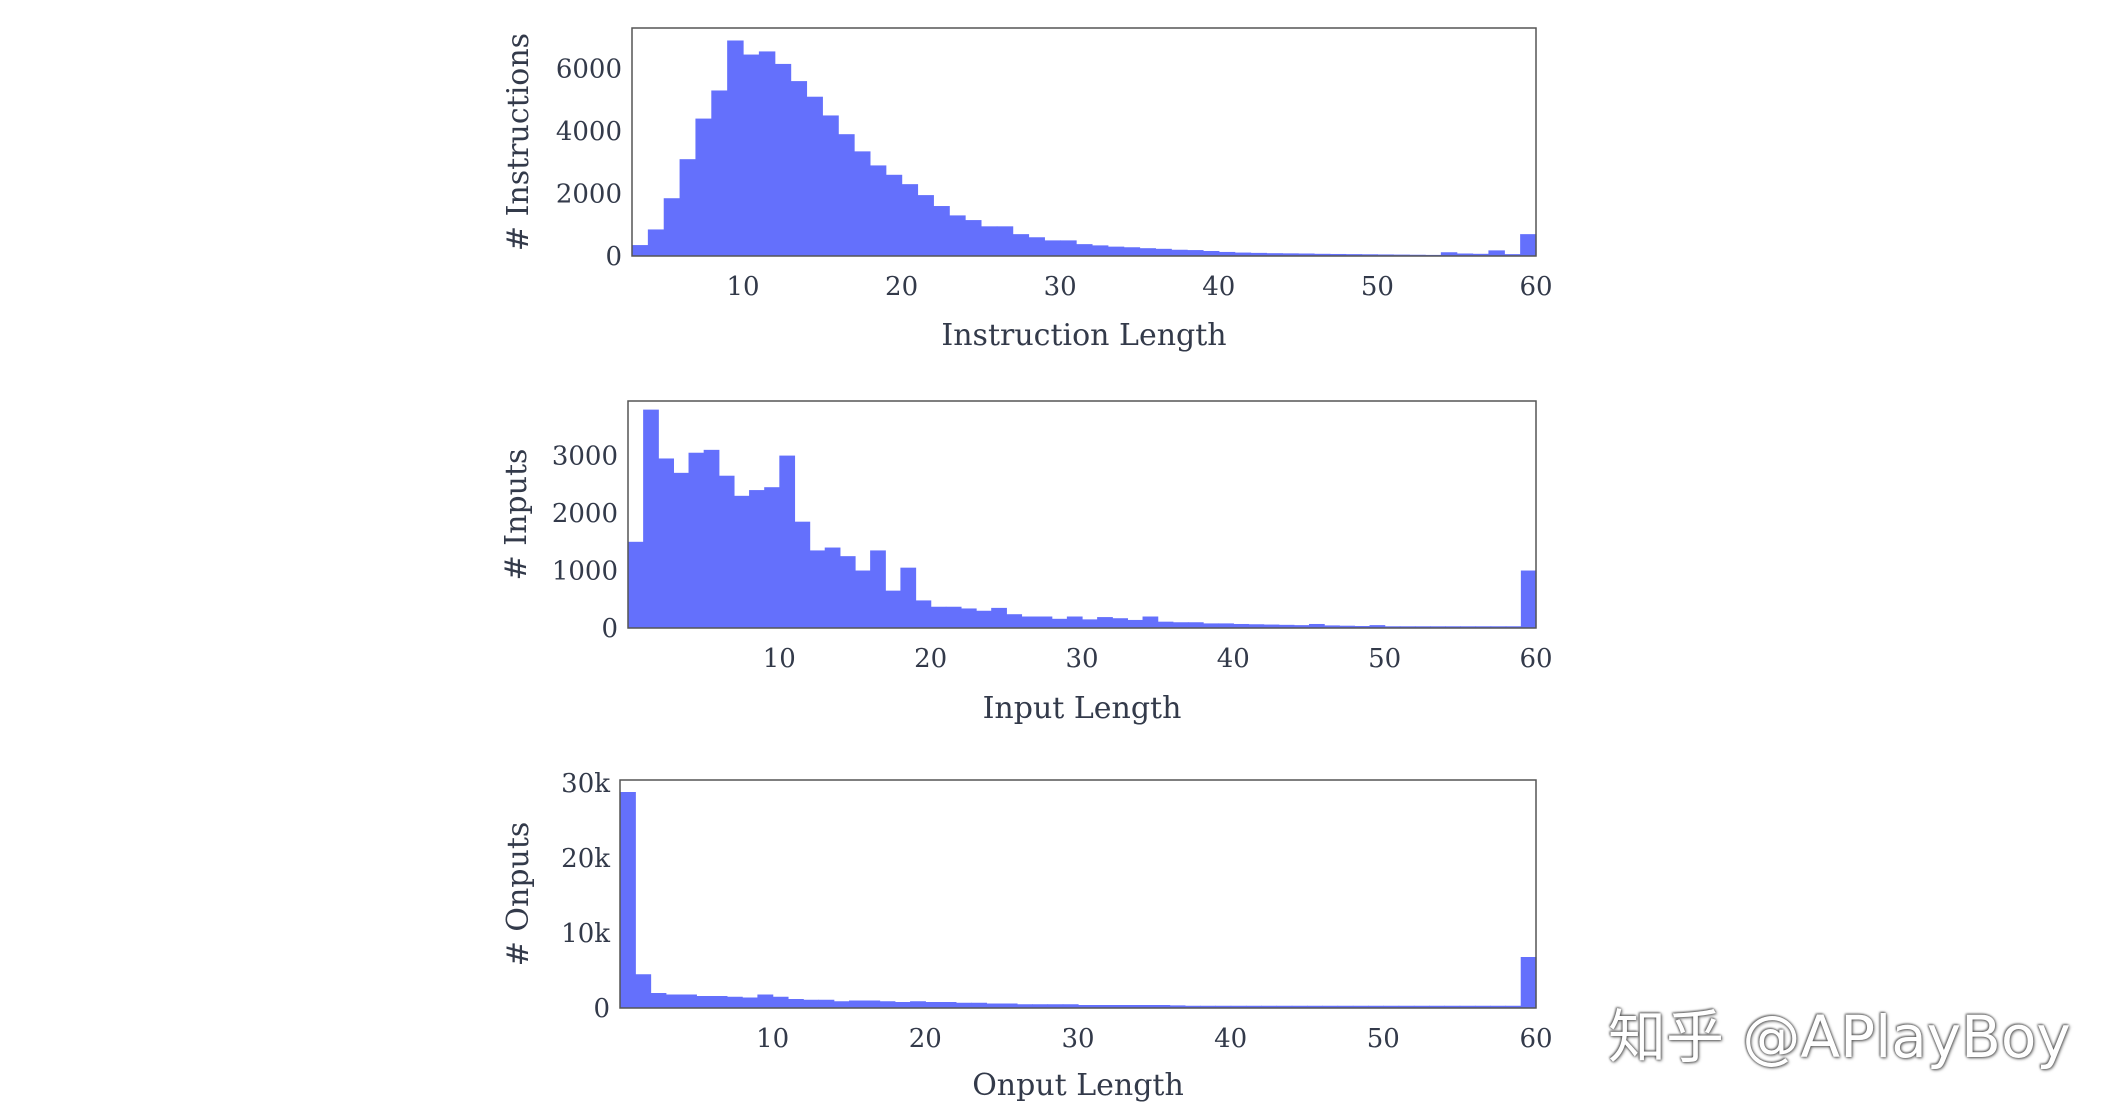 This screenshot has width=2120, height=1106. What do you see at coordinates (585, 784) in the screenshot?
I see `y-tick-label: 30k` at bounding box center [585, 784].